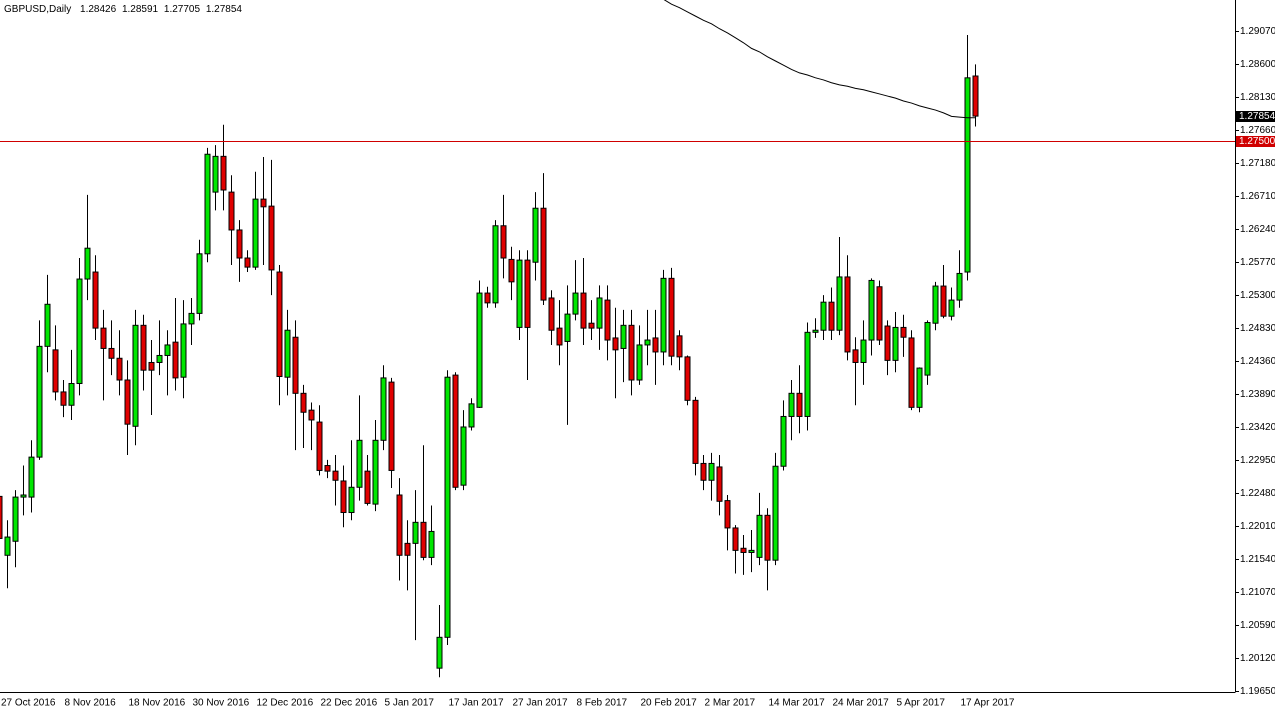 Image resolution: width=1275 pixels, height=712 pixels. I want to click on y-tick-label: 1.28600, so click(1257, 64).